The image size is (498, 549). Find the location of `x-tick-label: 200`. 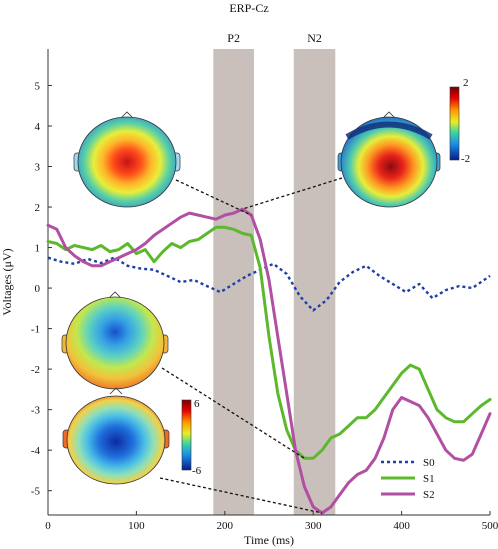

x-tick-label: 200 is located at coordinates (225, 526).